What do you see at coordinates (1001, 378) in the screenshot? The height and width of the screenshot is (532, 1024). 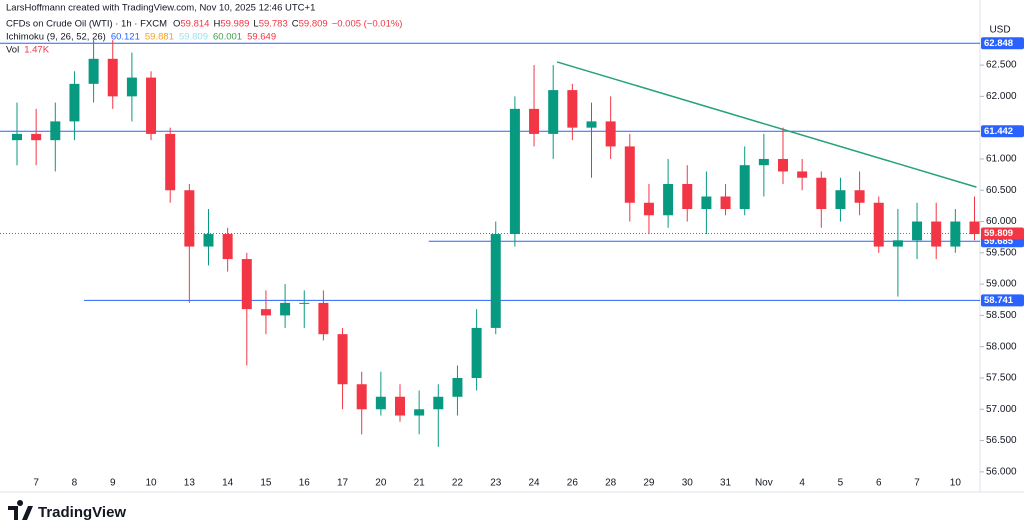 I see `y-tick-label: 57.500` at bounding box center [1001, 378].